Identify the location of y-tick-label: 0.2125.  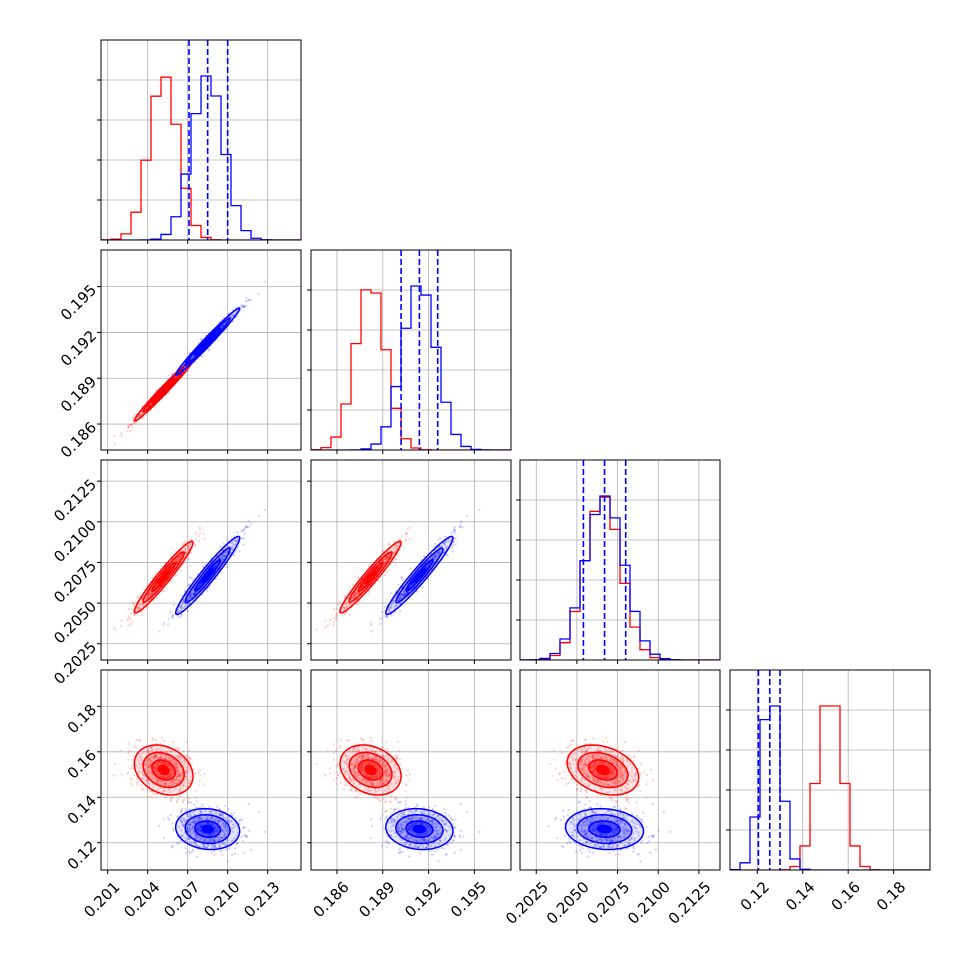
(75, 500).